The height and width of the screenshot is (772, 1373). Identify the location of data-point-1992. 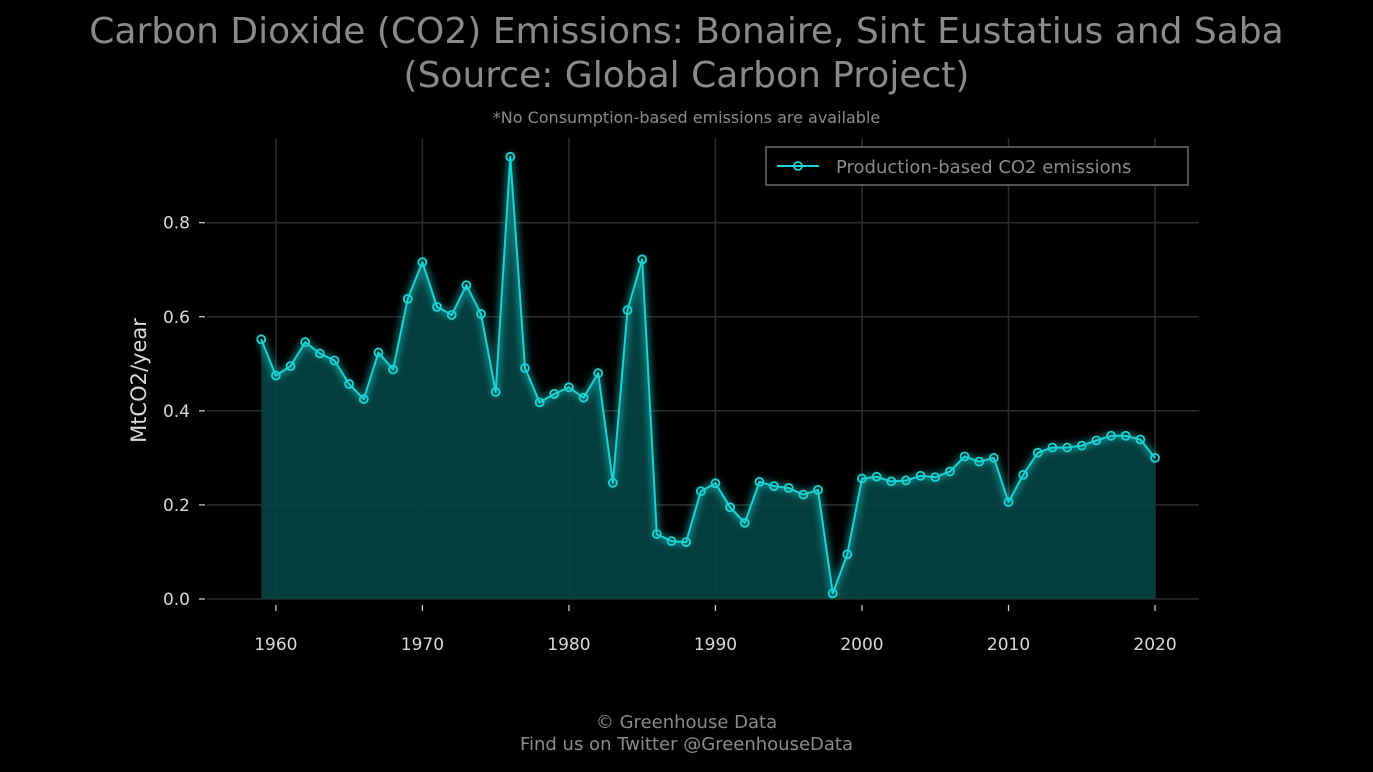
(744, 522).